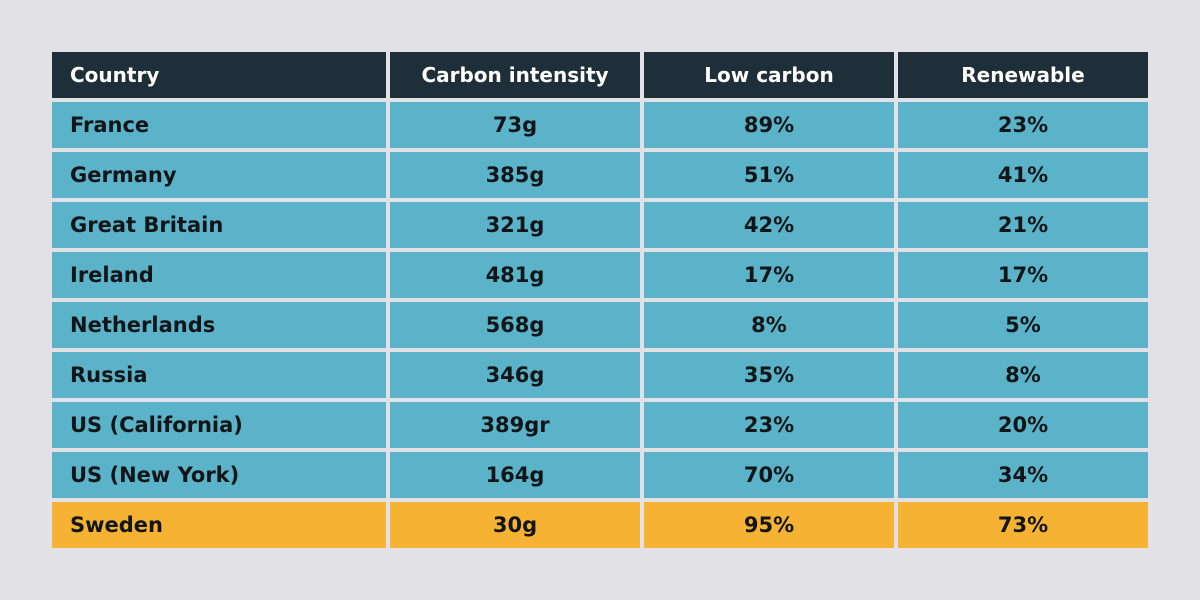  Describe the element at coordinates (1023, 125) in the screenshot. I see `table-cell-france-renewable: 23%` at that location.